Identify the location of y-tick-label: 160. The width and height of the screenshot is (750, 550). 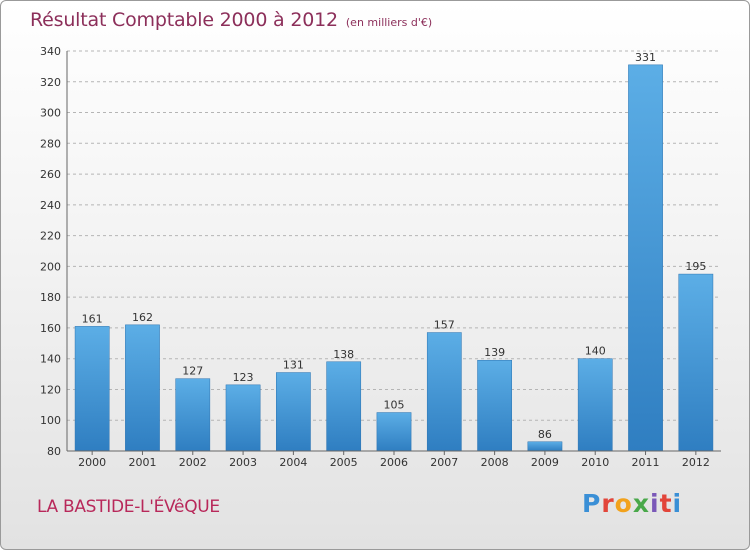
(50, 328).